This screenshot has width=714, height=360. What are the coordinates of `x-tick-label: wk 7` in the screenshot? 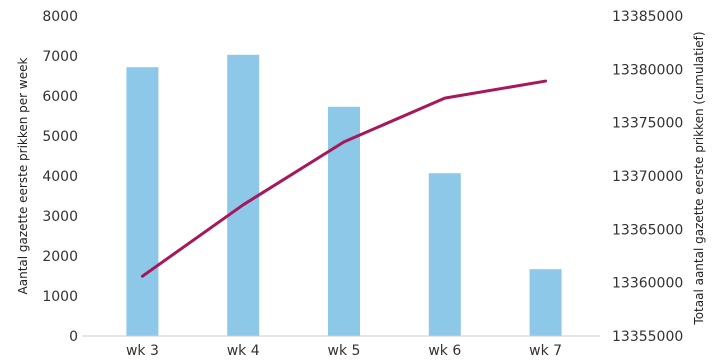 It's located at (545, 351).